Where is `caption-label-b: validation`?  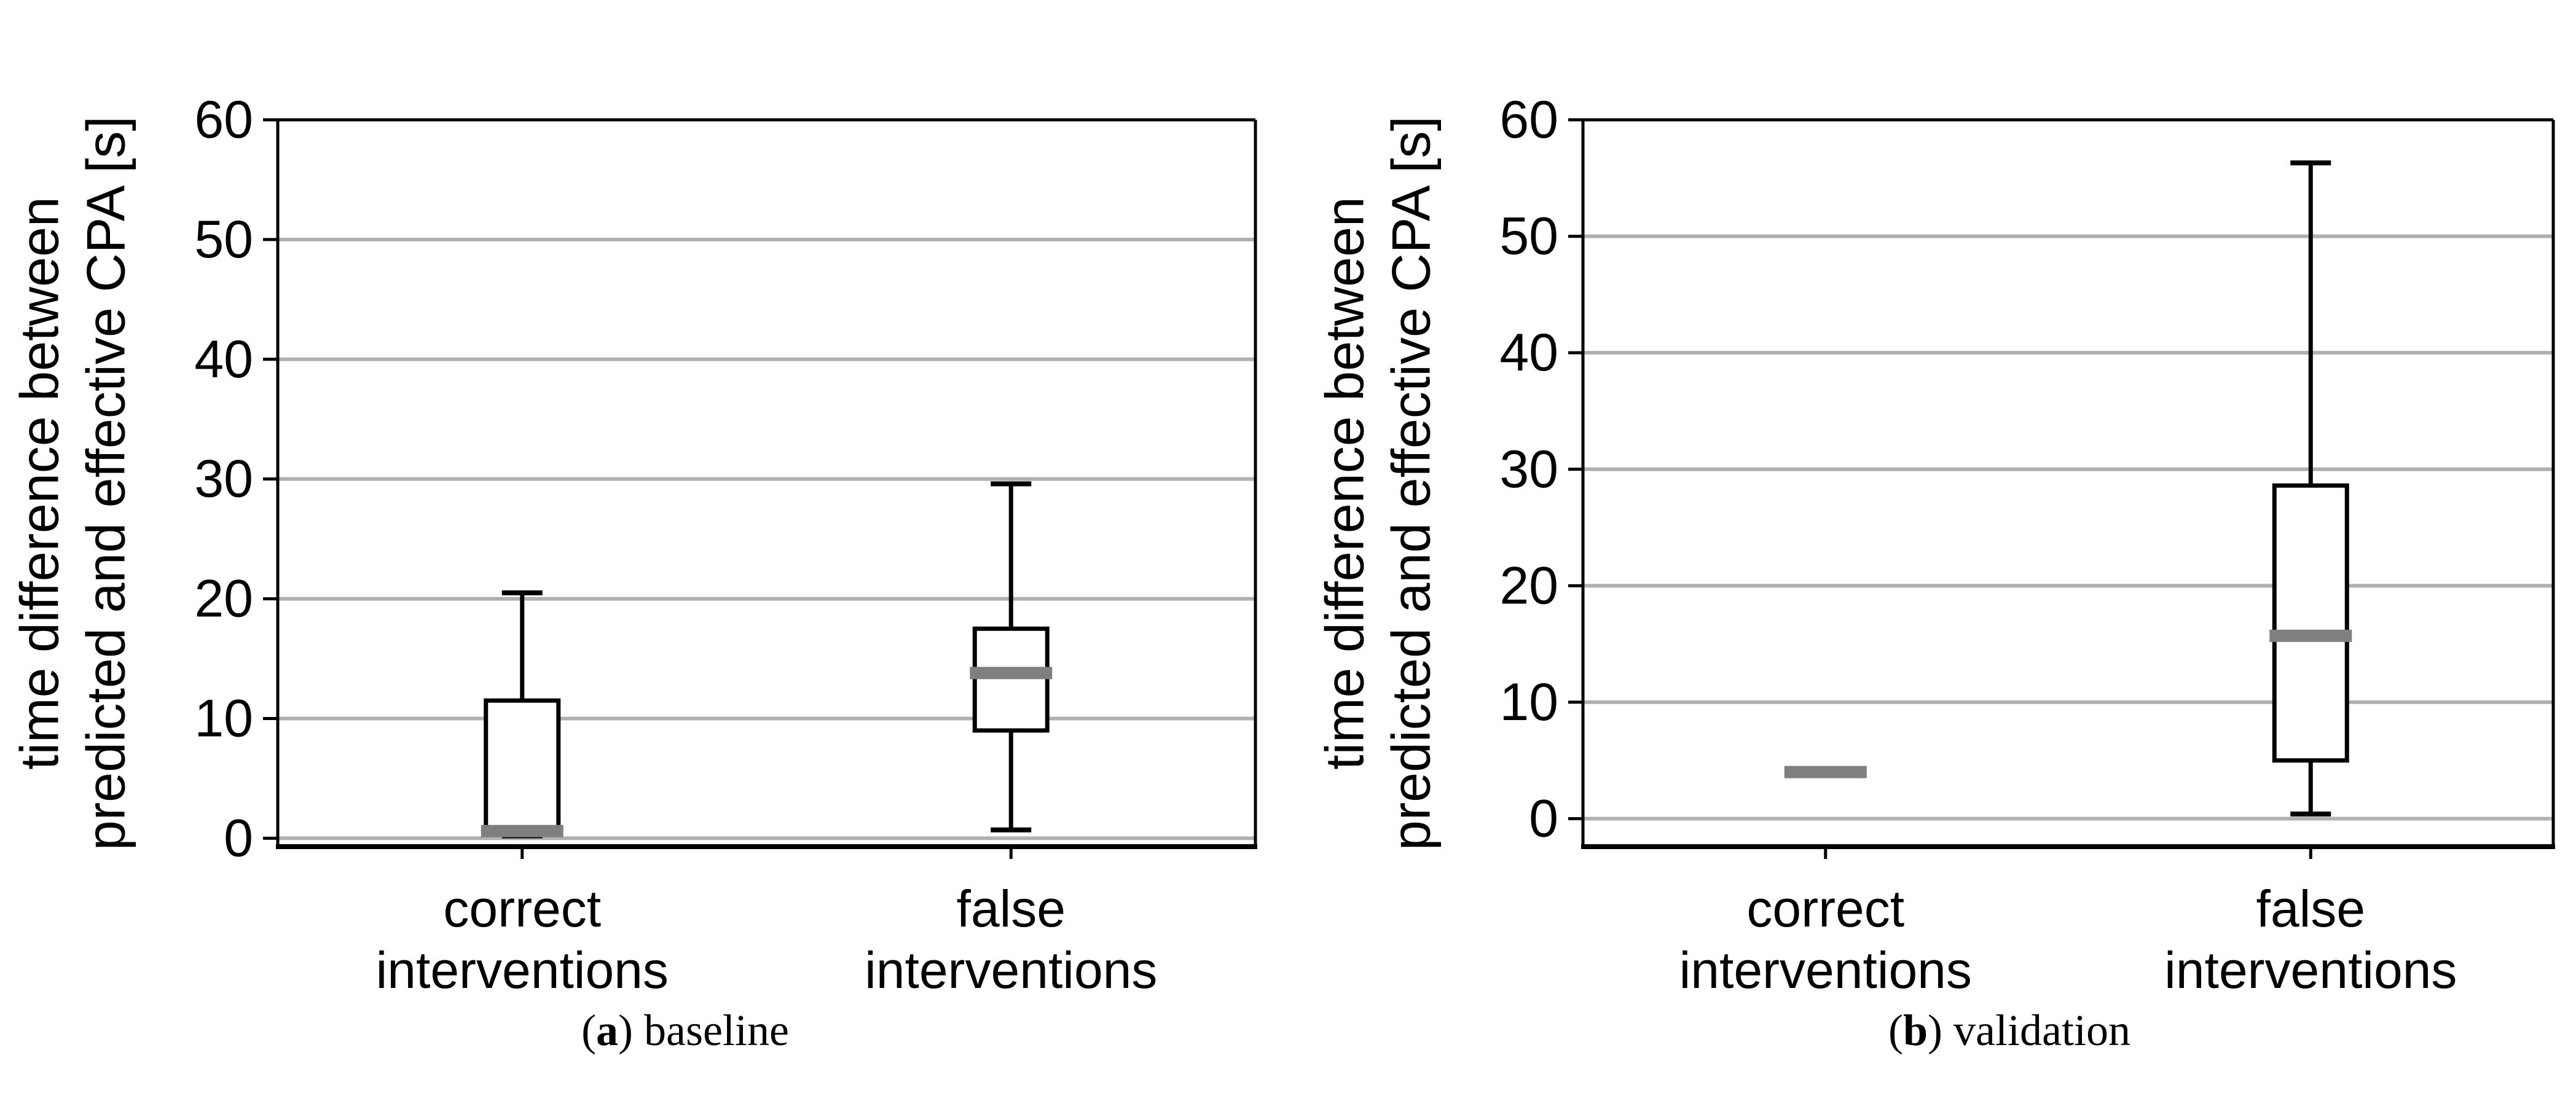 caption-label-b: validation is located at coordinates (2042, 1030).